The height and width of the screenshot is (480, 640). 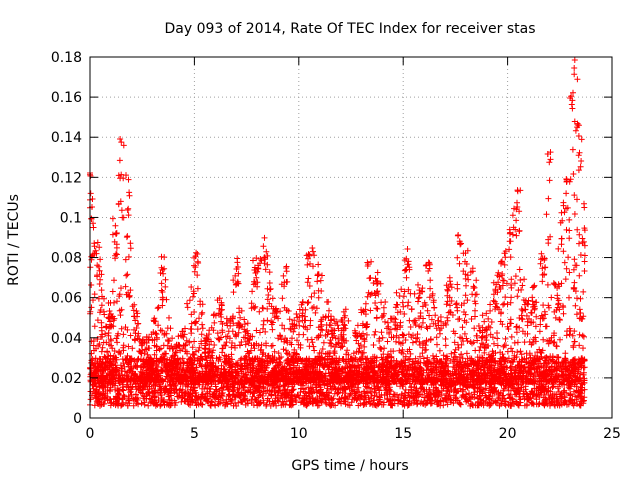 I want to click on y-tick-label: 0, so click(x=77, y=419).